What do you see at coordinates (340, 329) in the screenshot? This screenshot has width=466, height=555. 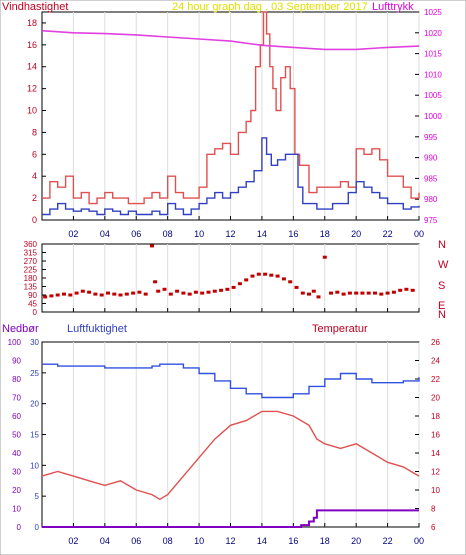 I see `temperature-title: Temperatur` at bounding box center [340, 329].